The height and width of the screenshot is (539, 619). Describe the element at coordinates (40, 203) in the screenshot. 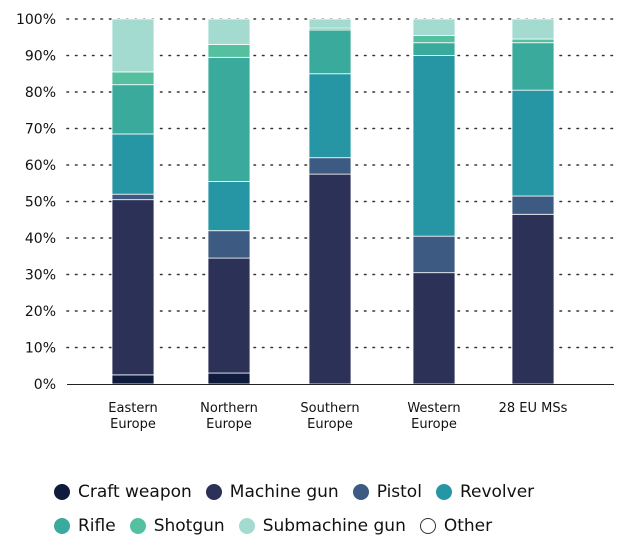

I see `y-tick-label: 50%` at that location.